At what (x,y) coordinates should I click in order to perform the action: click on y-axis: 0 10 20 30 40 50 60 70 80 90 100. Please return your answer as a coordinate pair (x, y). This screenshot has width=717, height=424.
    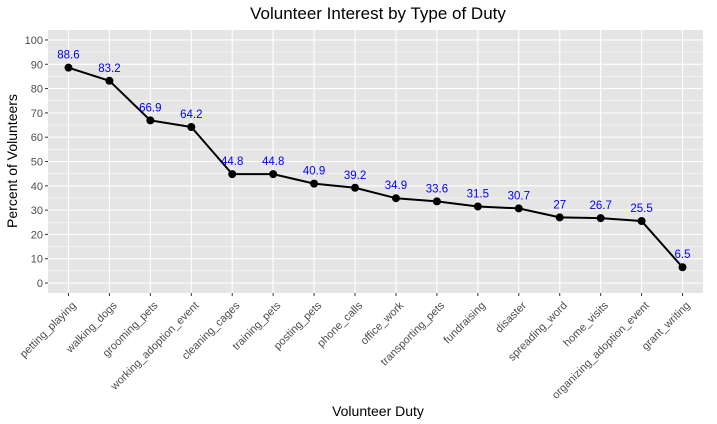
    Looking at the image, I should click on (36, 162).